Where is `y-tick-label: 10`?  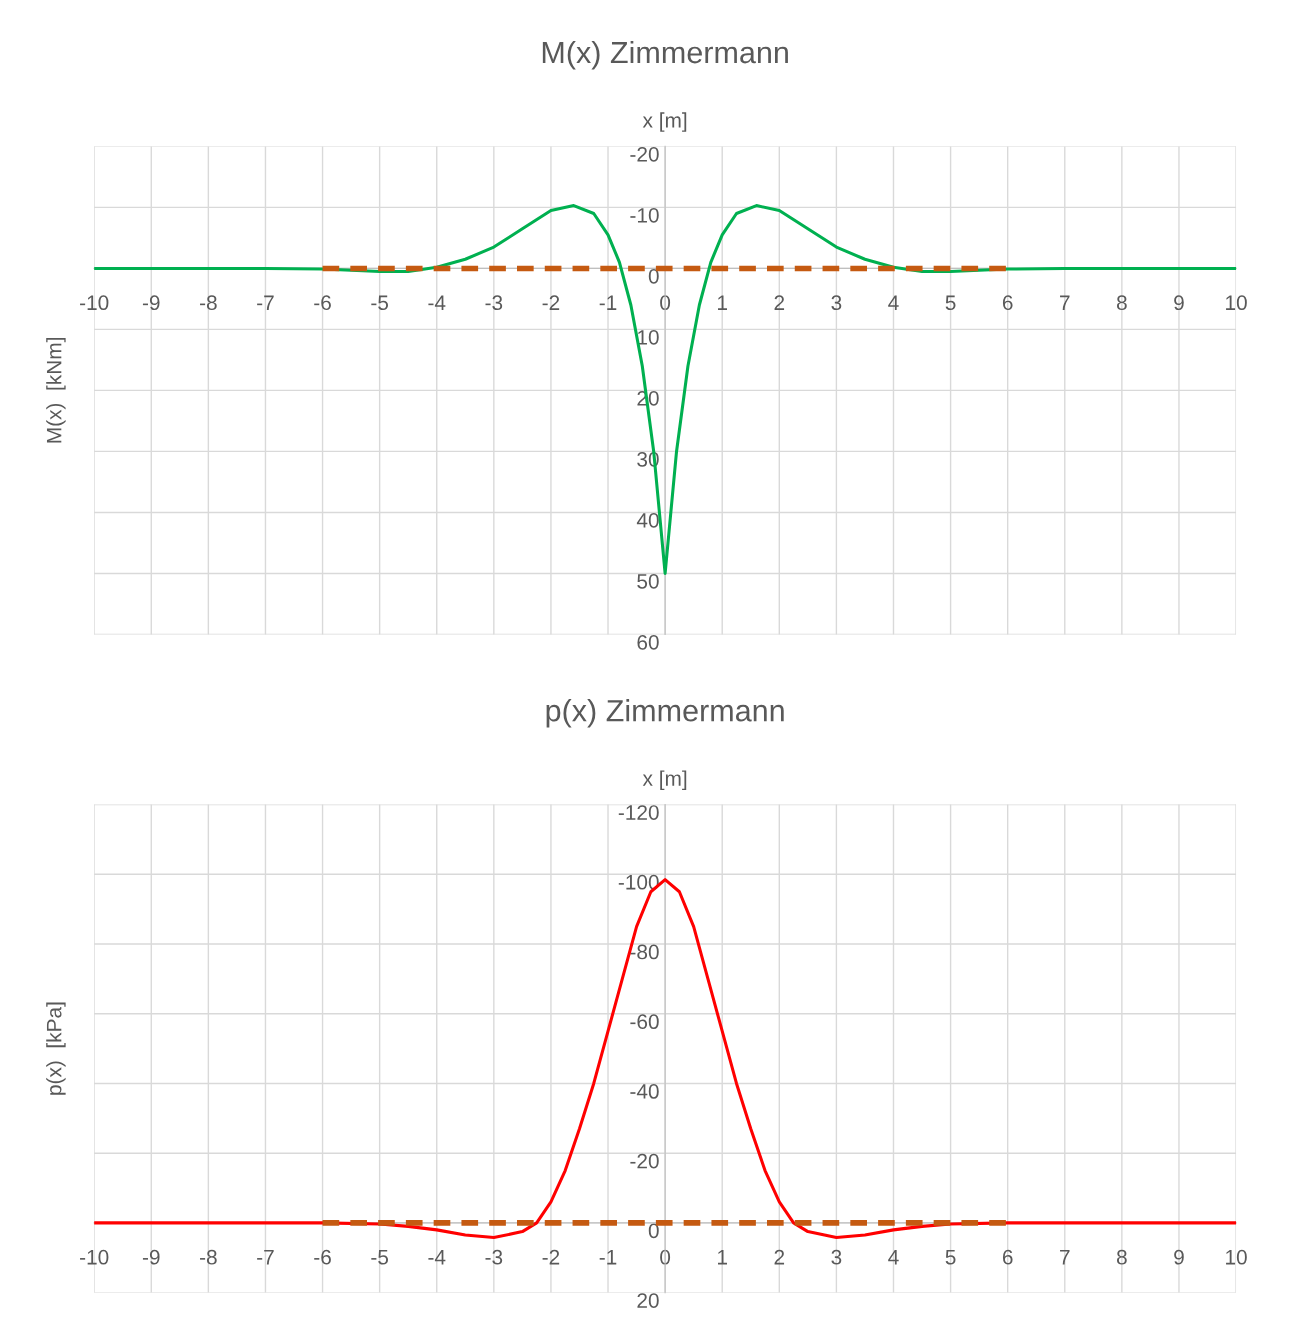
y-tick-label: 10 is located at coordinates (648, 337).